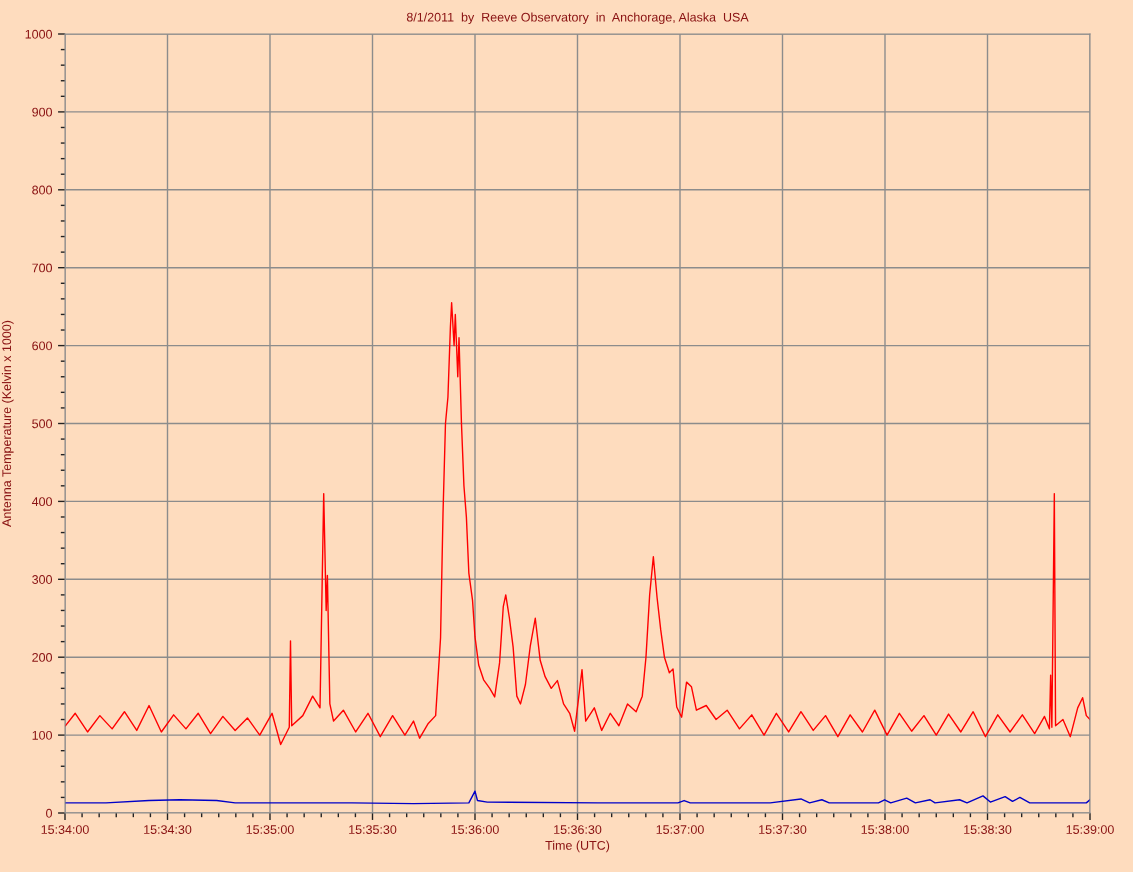  Describe the element at coordinates (270, 829) in the screenshot. I see `x-tick-label: 15:35:00` at that location.